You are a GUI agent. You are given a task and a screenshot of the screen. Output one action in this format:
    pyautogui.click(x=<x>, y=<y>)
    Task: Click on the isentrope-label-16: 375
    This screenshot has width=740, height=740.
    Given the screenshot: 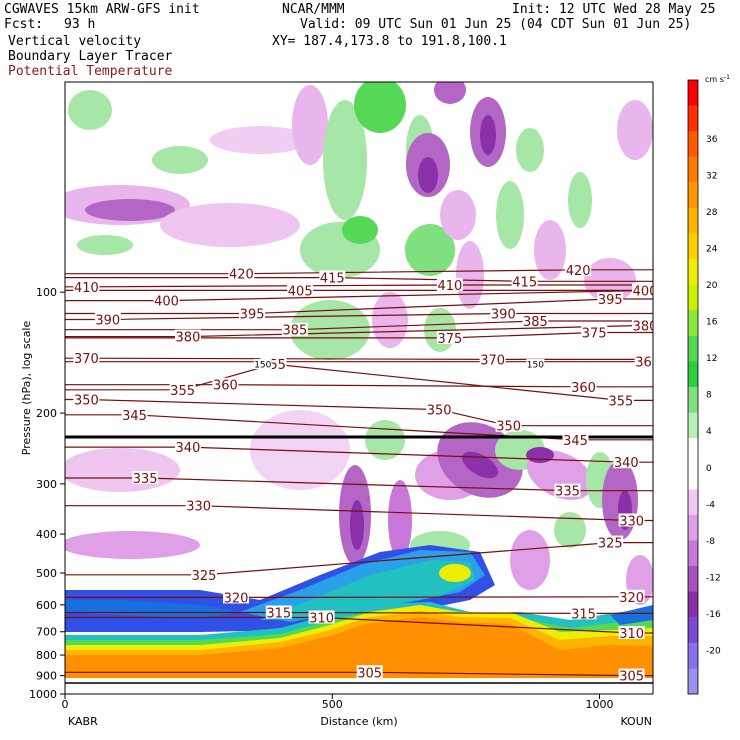 What is the action you would take?
    pyautogui.click(x=449, y=339)
    